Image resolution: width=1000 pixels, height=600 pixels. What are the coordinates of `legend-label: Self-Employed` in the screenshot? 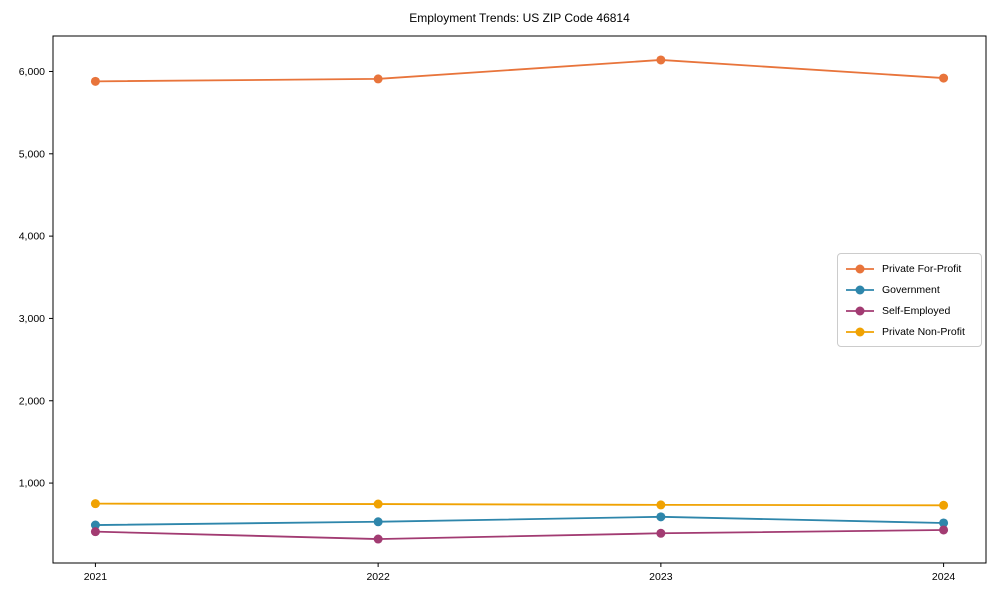 It's located at (916, 310).